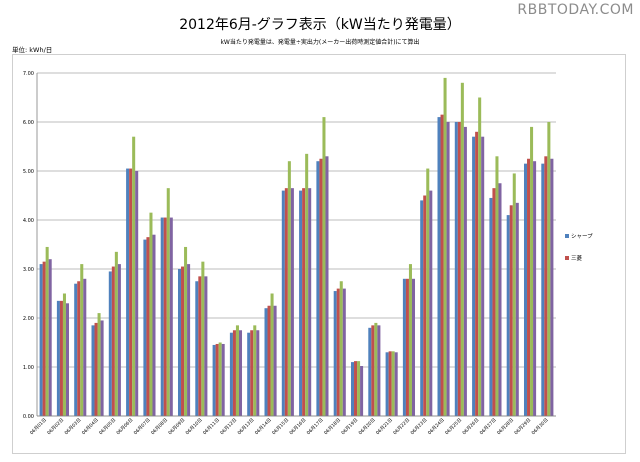 This screenshot has width=640, height=462. What do you see at coordinates (28, 74) in the screenshot?
I see `y-tick-label: 7.00` at bounding box center [28, 74].